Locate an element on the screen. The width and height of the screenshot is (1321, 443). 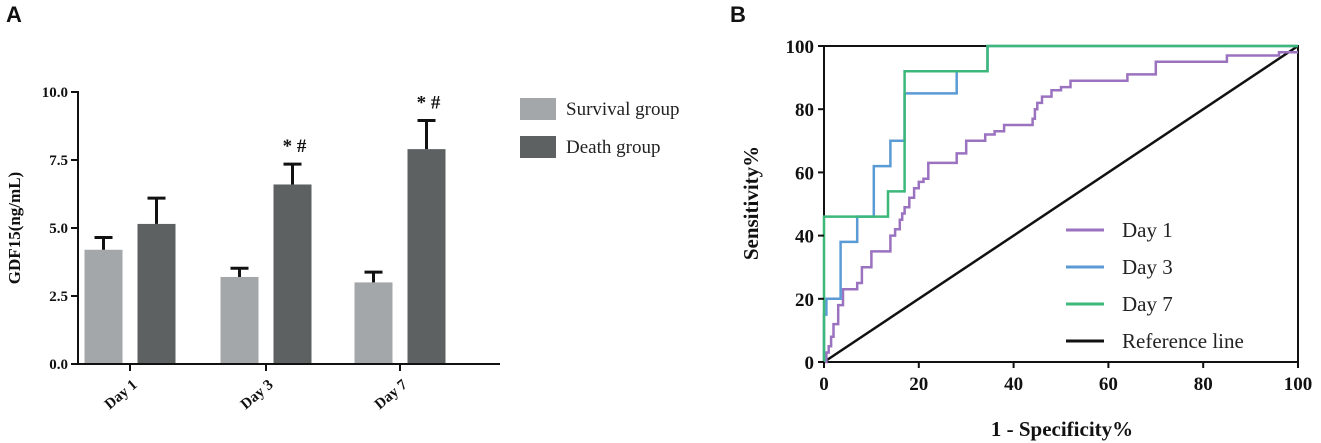
x-ticks: Day 1 Day 3 Day 7 is located at coordinates (256, 388).